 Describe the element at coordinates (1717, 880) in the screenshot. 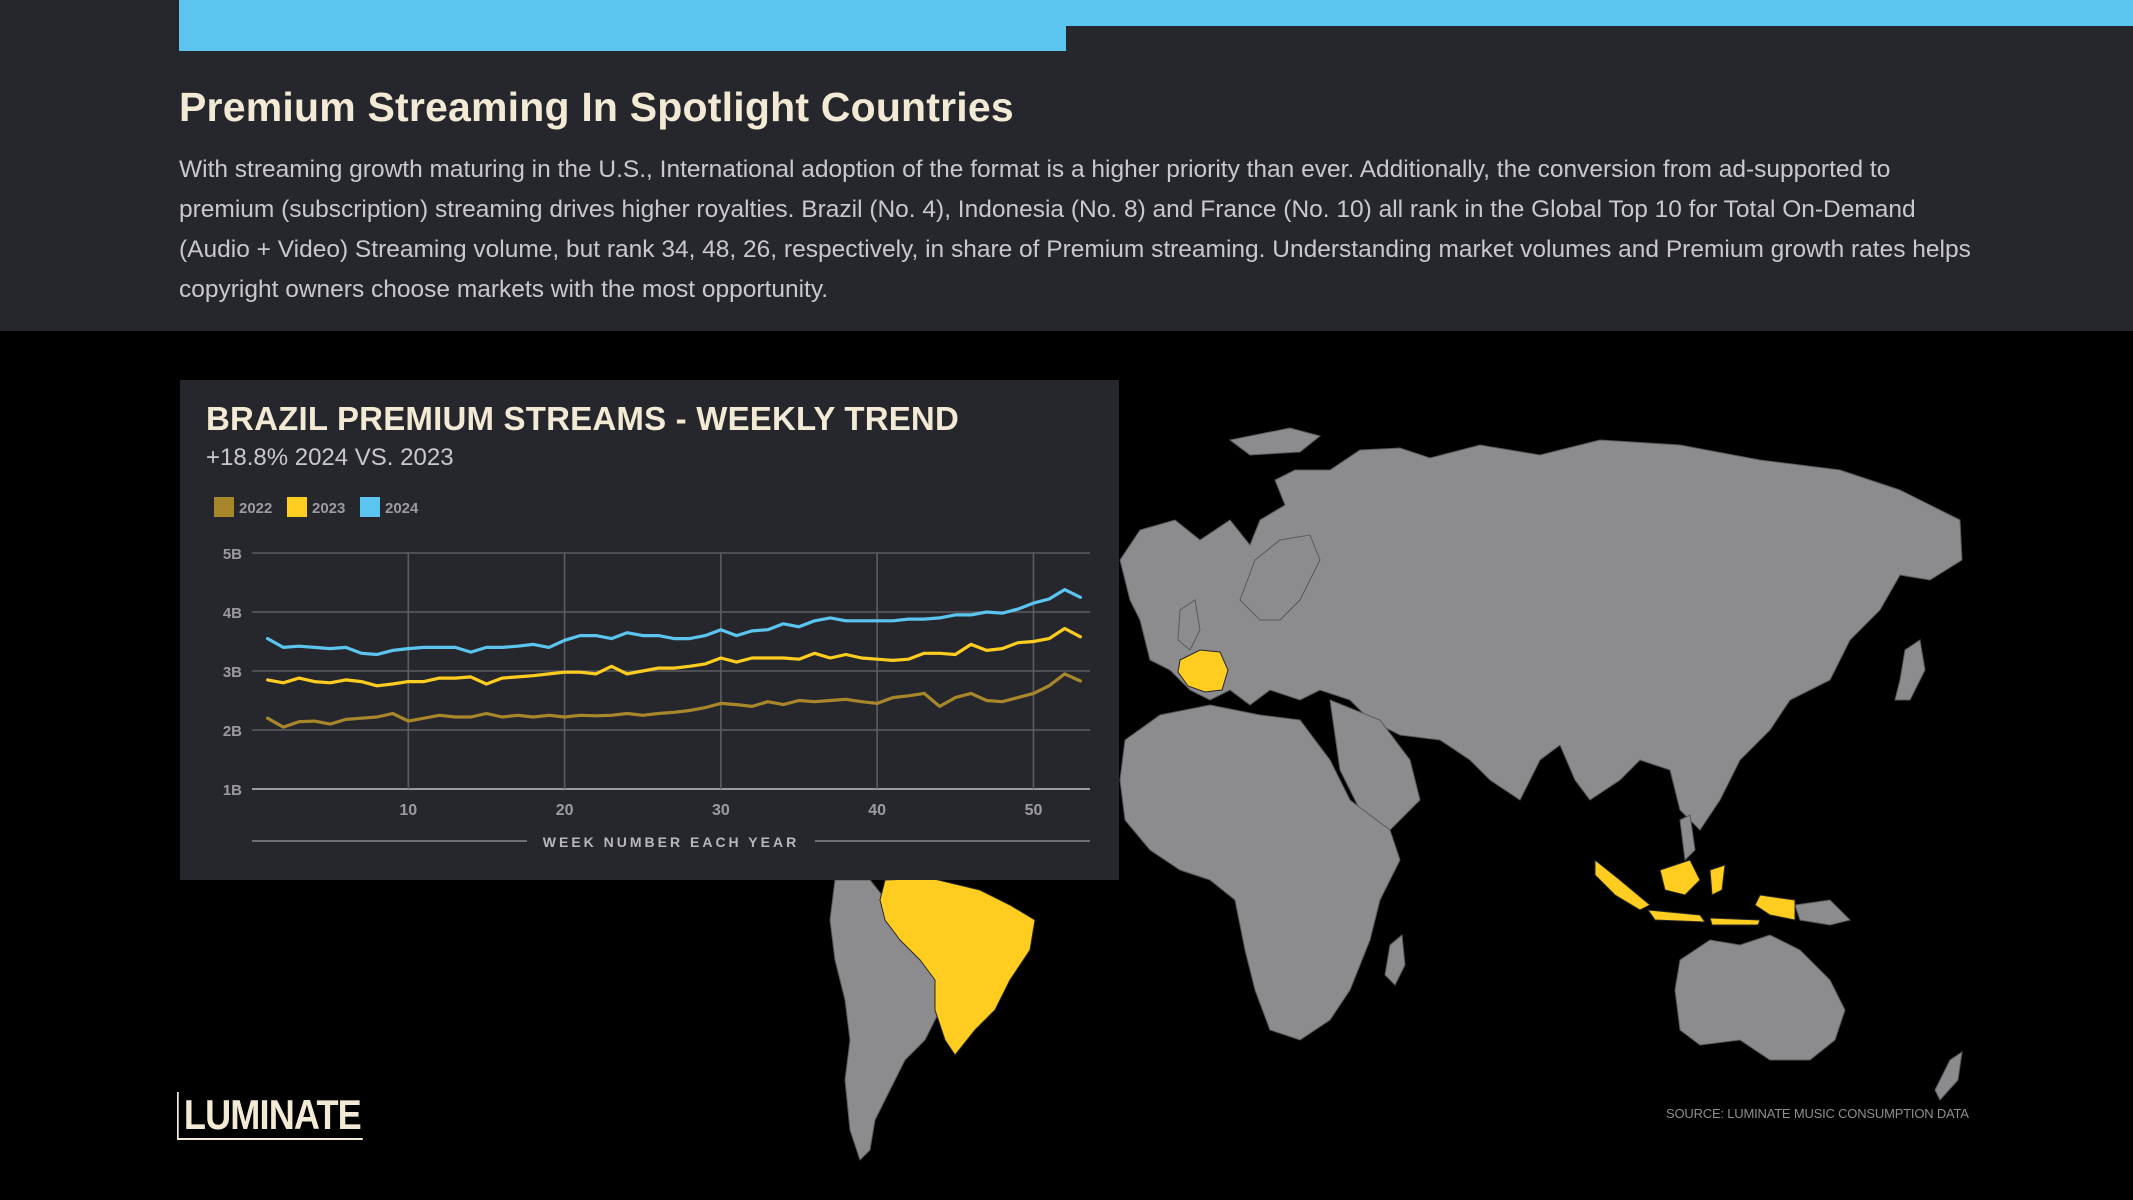

I see `map-indonesia-sulawesi` at that location.